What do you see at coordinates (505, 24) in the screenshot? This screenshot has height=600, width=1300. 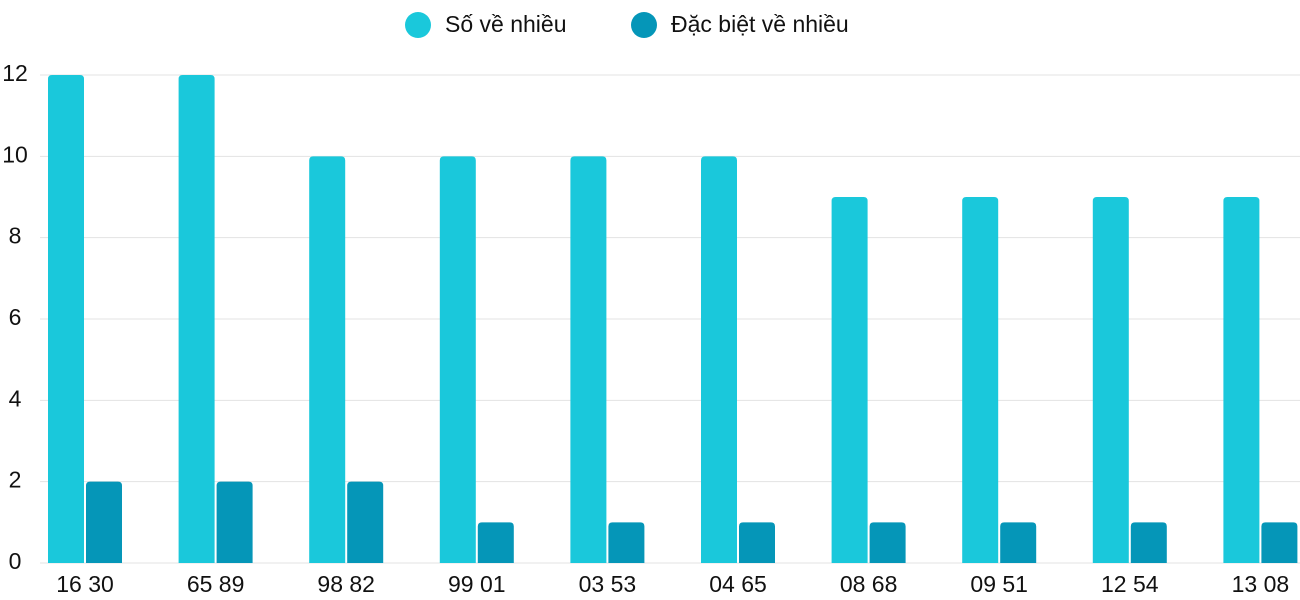 I see `legend-label: Số về nhiều` at bounding box center [505, 24].